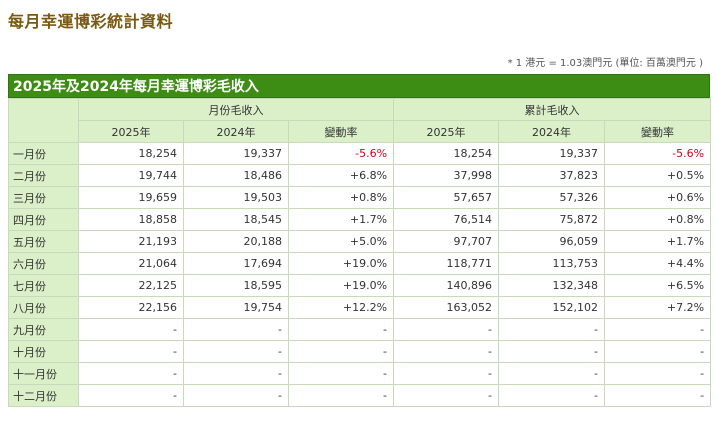 This screenshot has height=445, width=717. I want to click on month-label: 二月份, so click(43, 175).